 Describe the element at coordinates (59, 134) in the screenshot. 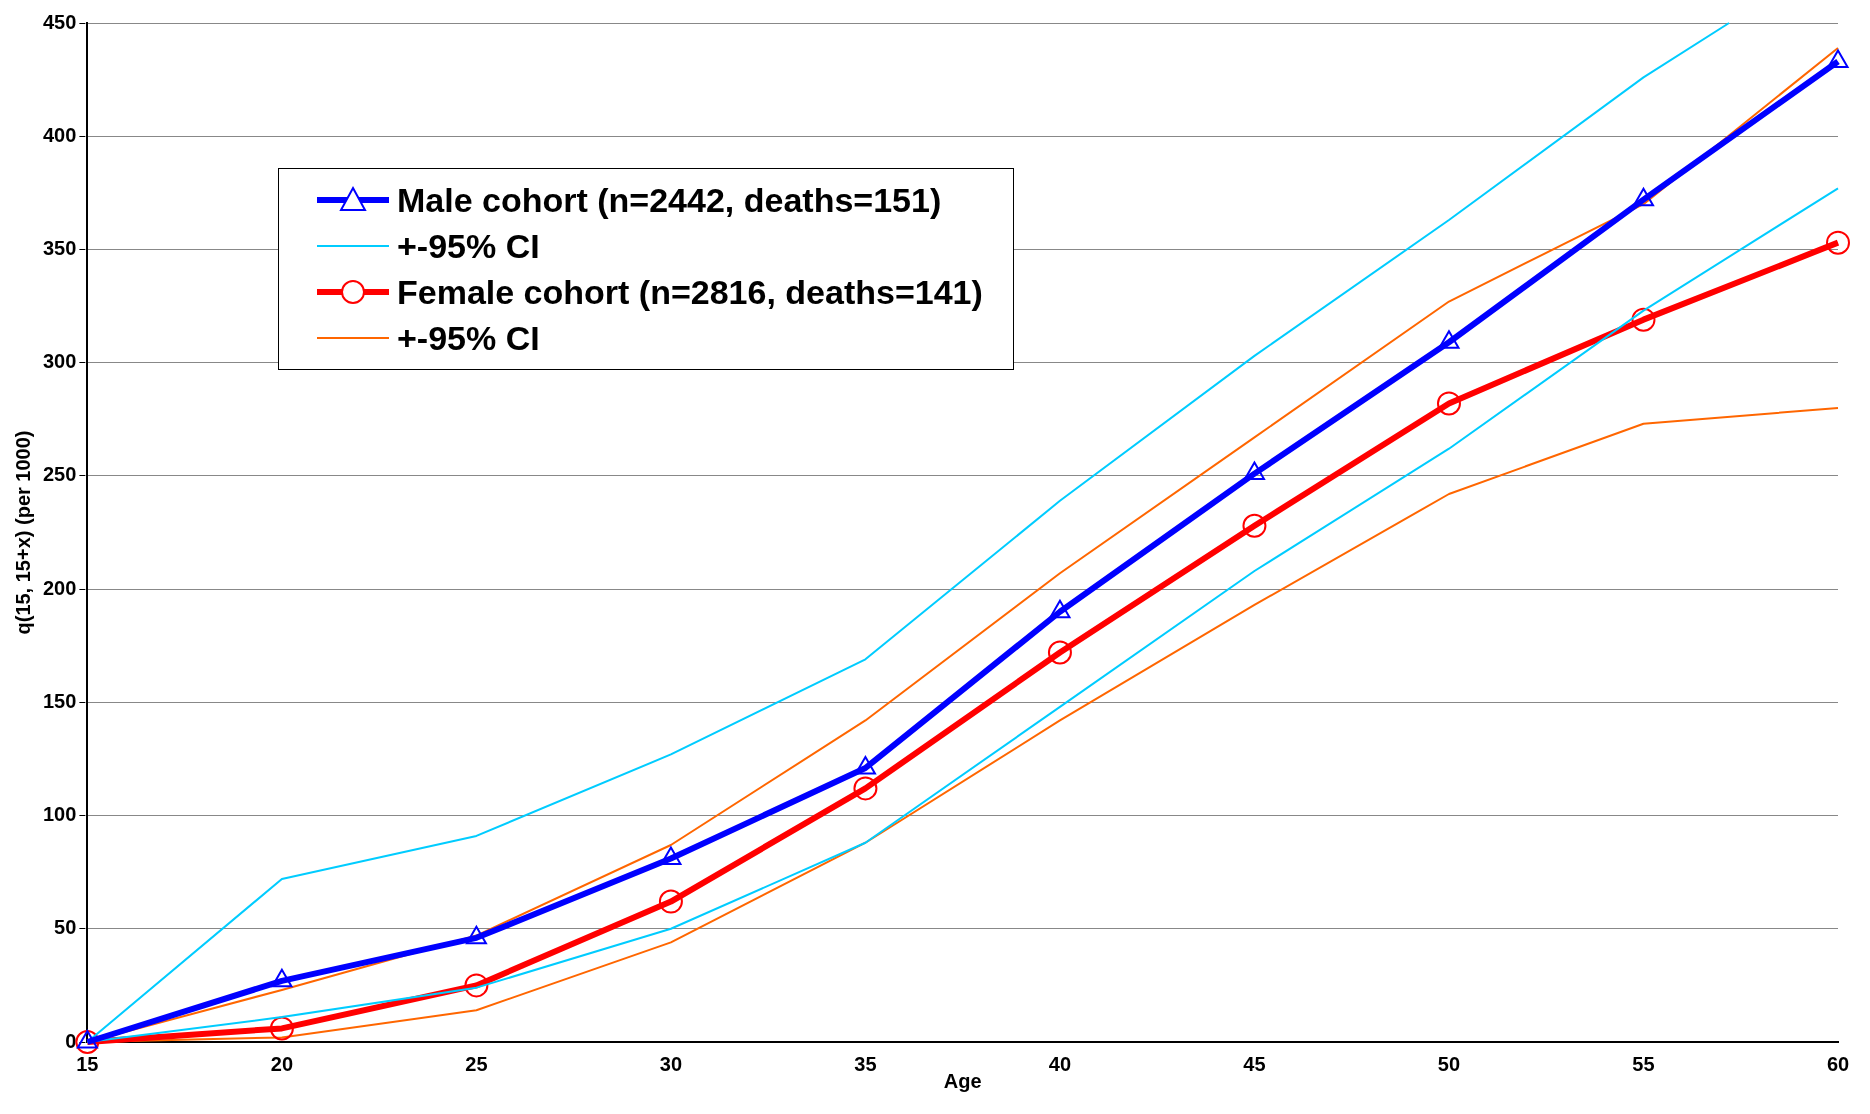

I see `y-tick-label: 400` at that location.